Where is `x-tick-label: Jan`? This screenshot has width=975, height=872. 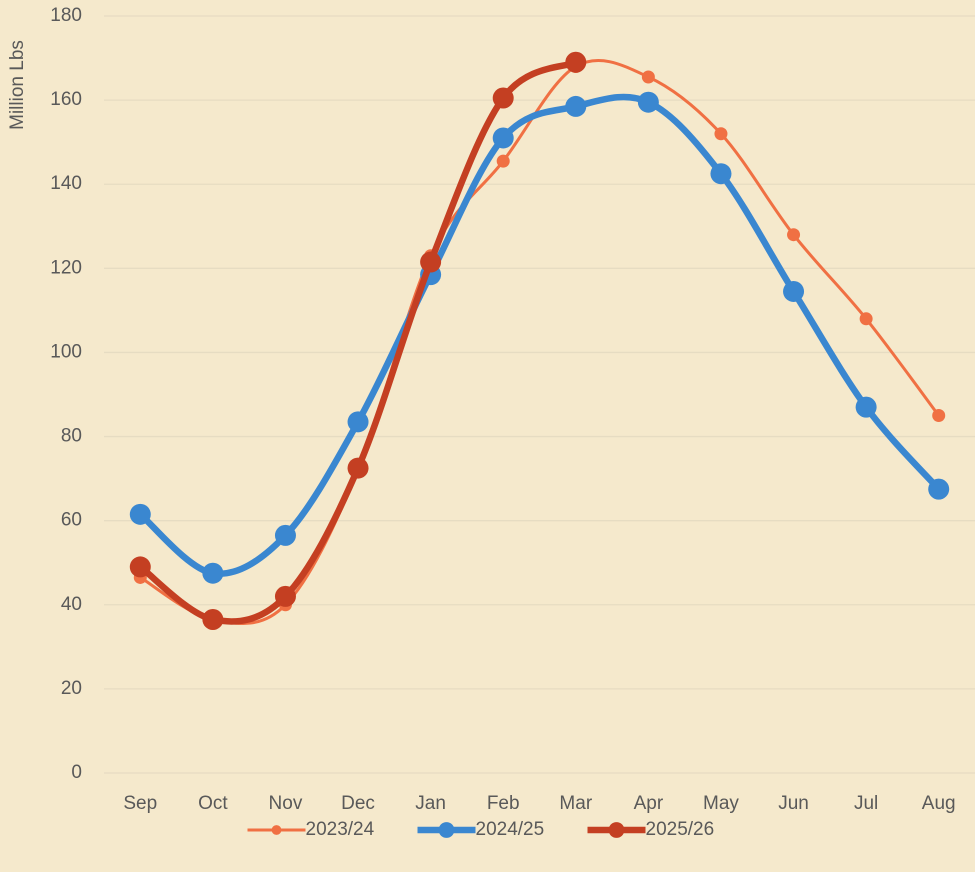
x-tick-label: Jan is located at coordinates (430, 803).